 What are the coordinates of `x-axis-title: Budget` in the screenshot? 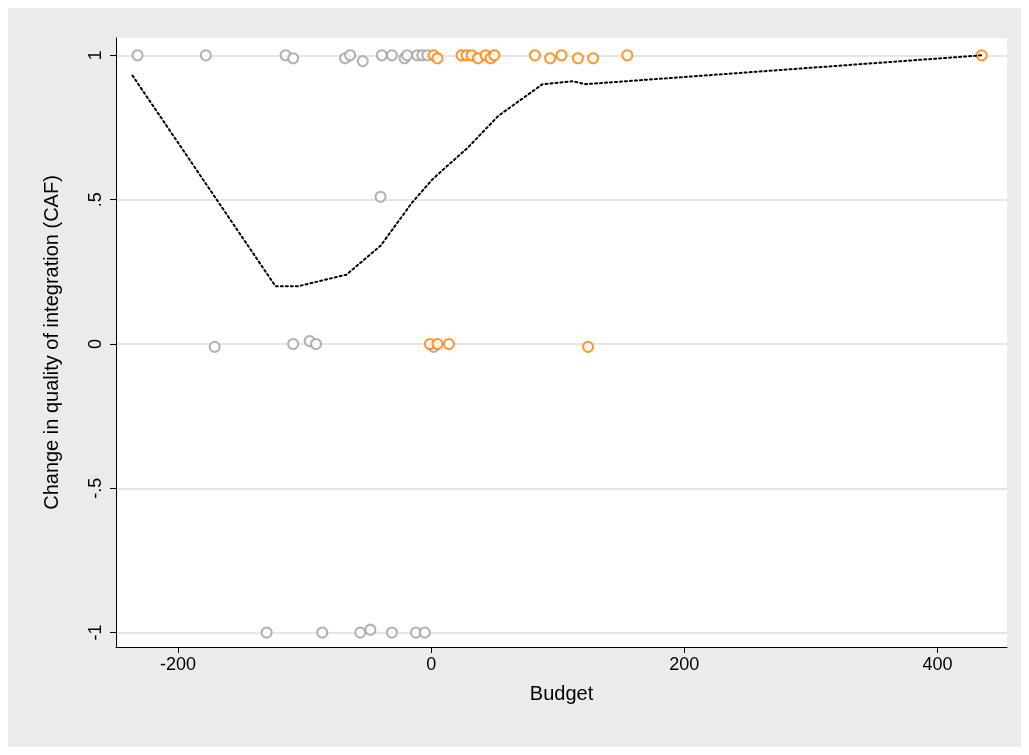 It's located at (561, 693).